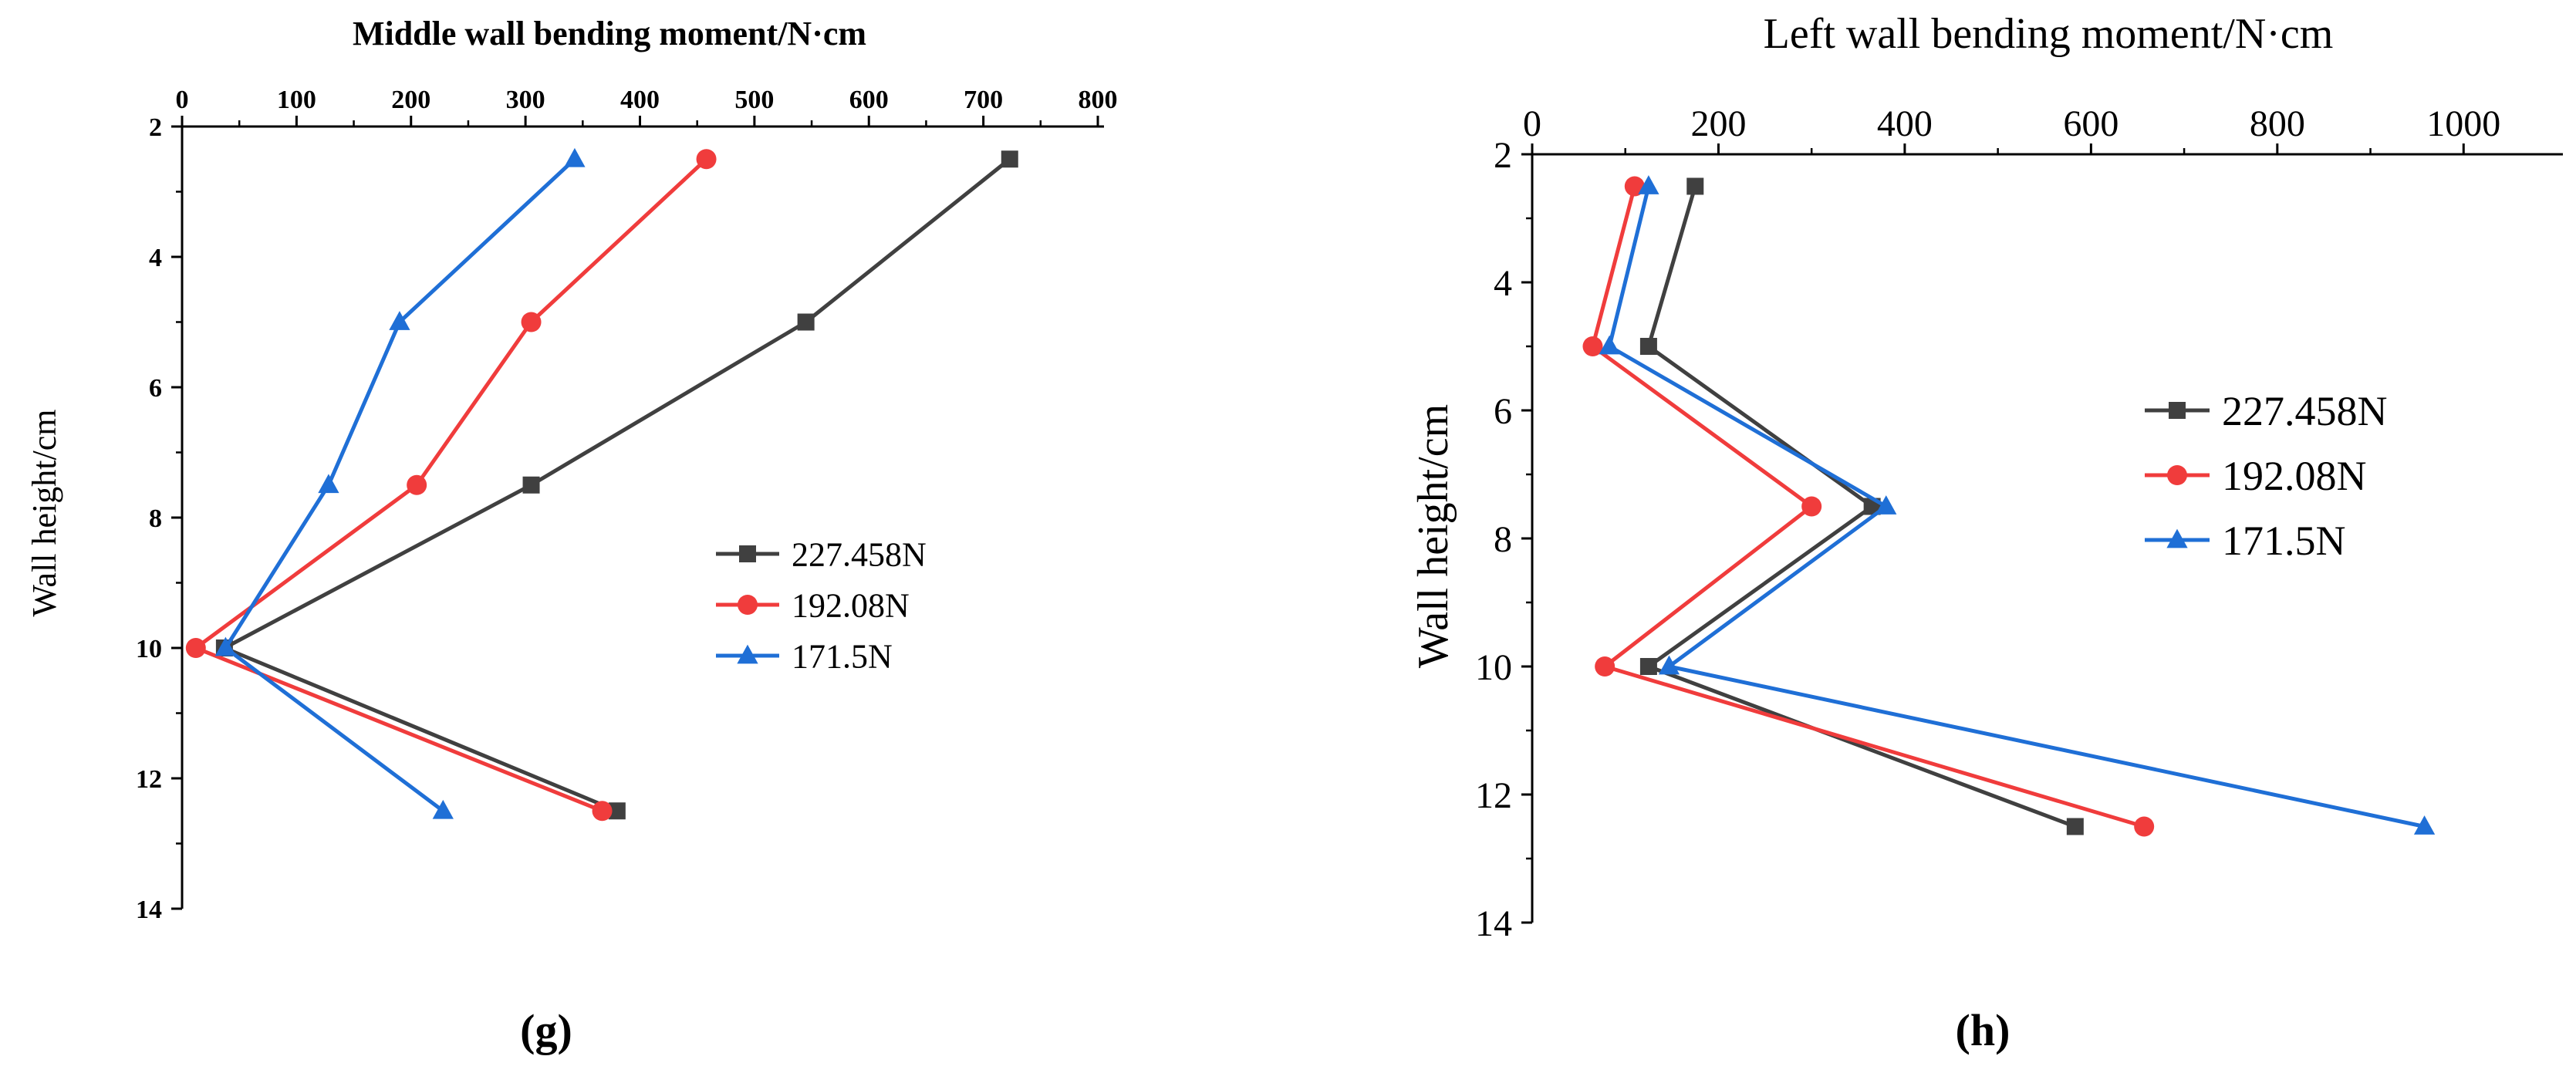 Image resolution: width=2576 pixels, height=1073 pixels. Describe the element at coordinates (842, 656) in the screenshot. I see `chart-g-legend-label: 171.5N` at that location.